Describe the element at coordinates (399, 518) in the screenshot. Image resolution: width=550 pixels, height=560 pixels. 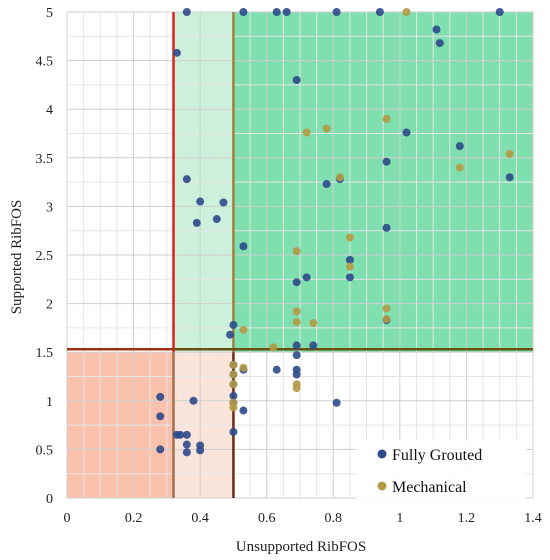
I see `x-tick-label: 1` at that location.